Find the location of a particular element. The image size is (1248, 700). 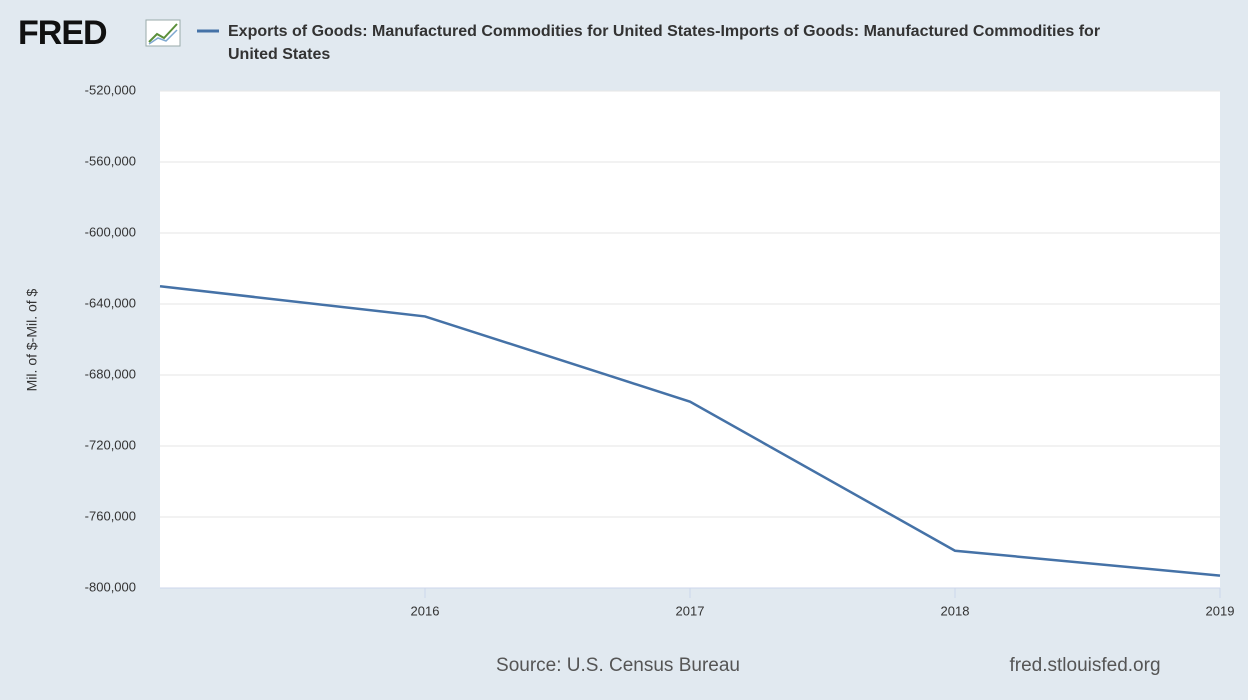

logo-icon is located at coordinates (163, 33).